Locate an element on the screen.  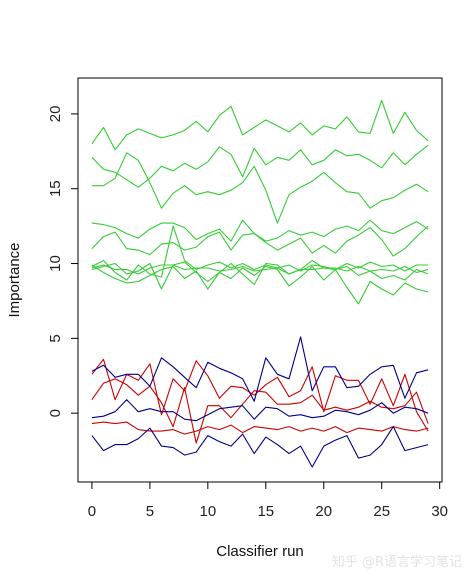
x-tick-label: 25 is located at coordinates (381, 511).